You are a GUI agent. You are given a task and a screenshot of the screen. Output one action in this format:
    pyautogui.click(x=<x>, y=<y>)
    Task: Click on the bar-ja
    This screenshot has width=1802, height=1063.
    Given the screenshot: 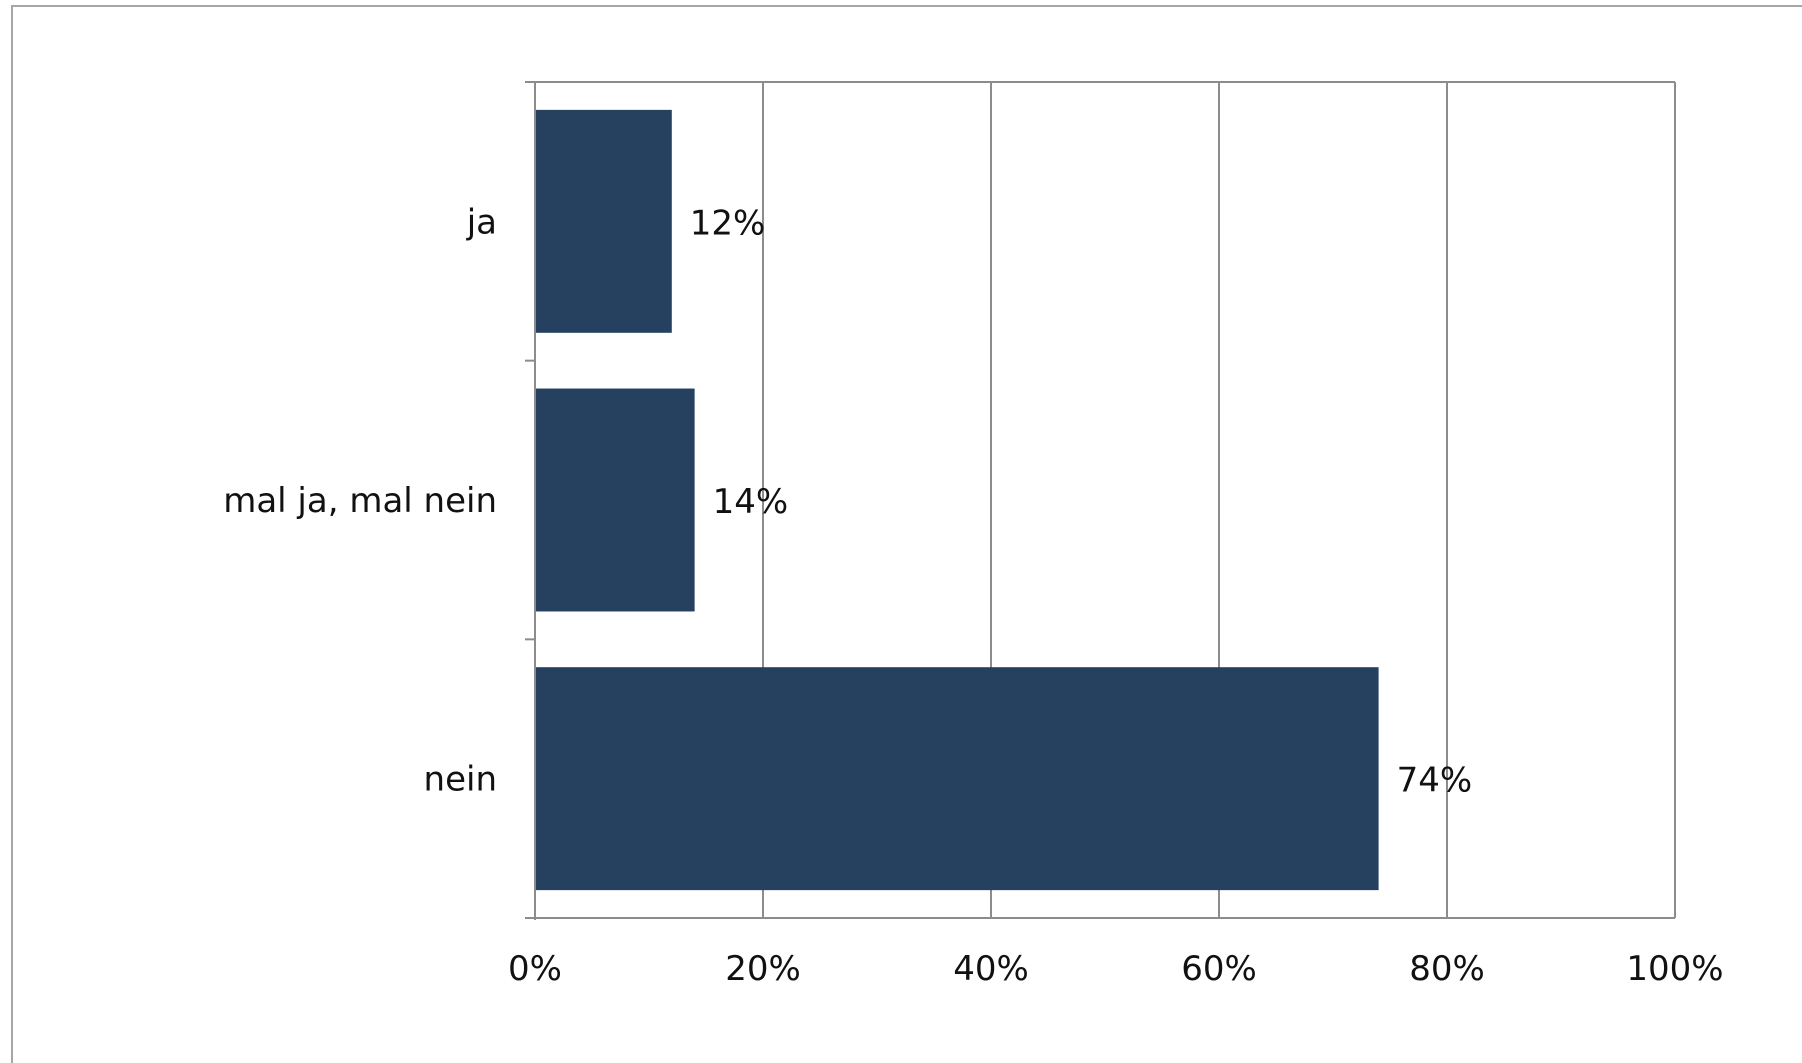 What is the action you would take?
    pyautogui.click(x=604, y=221)
    